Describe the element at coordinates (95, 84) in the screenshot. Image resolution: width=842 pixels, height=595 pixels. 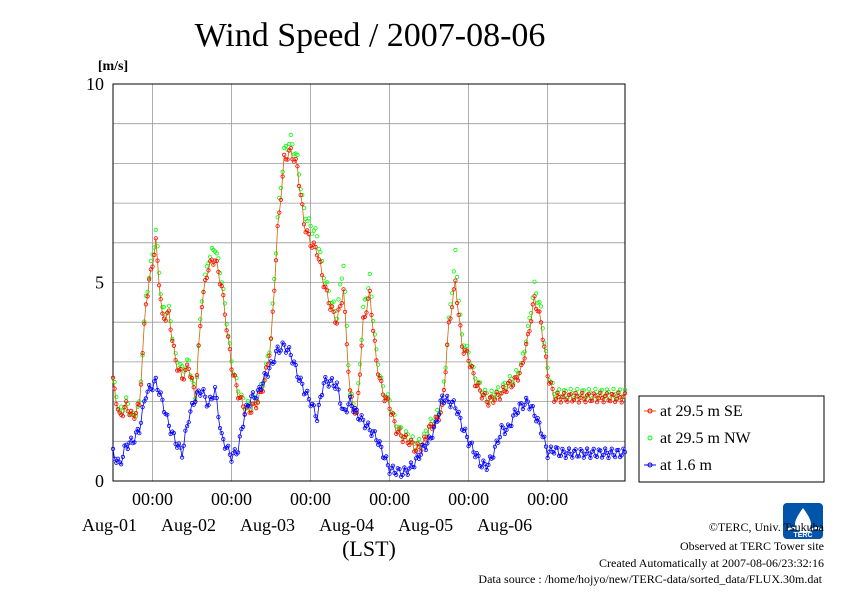
I see `y-tick-label: 10` at that location.